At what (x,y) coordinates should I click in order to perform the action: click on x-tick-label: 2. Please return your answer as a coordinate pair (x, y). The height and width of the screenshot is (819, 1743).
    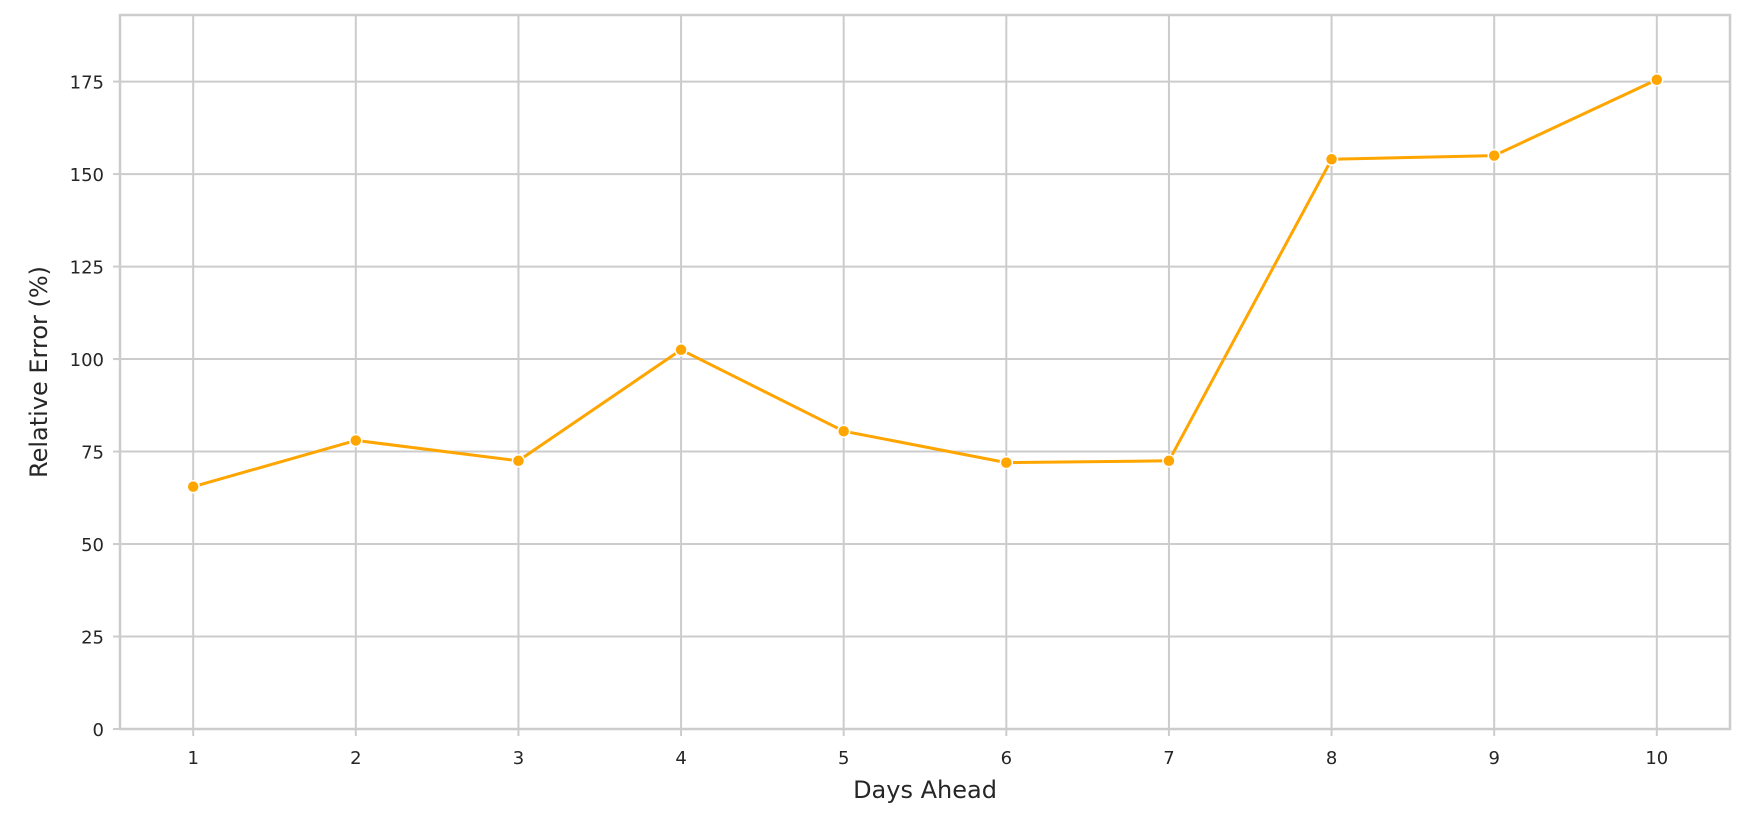
    Looking at the image, I should click on (355, 758).